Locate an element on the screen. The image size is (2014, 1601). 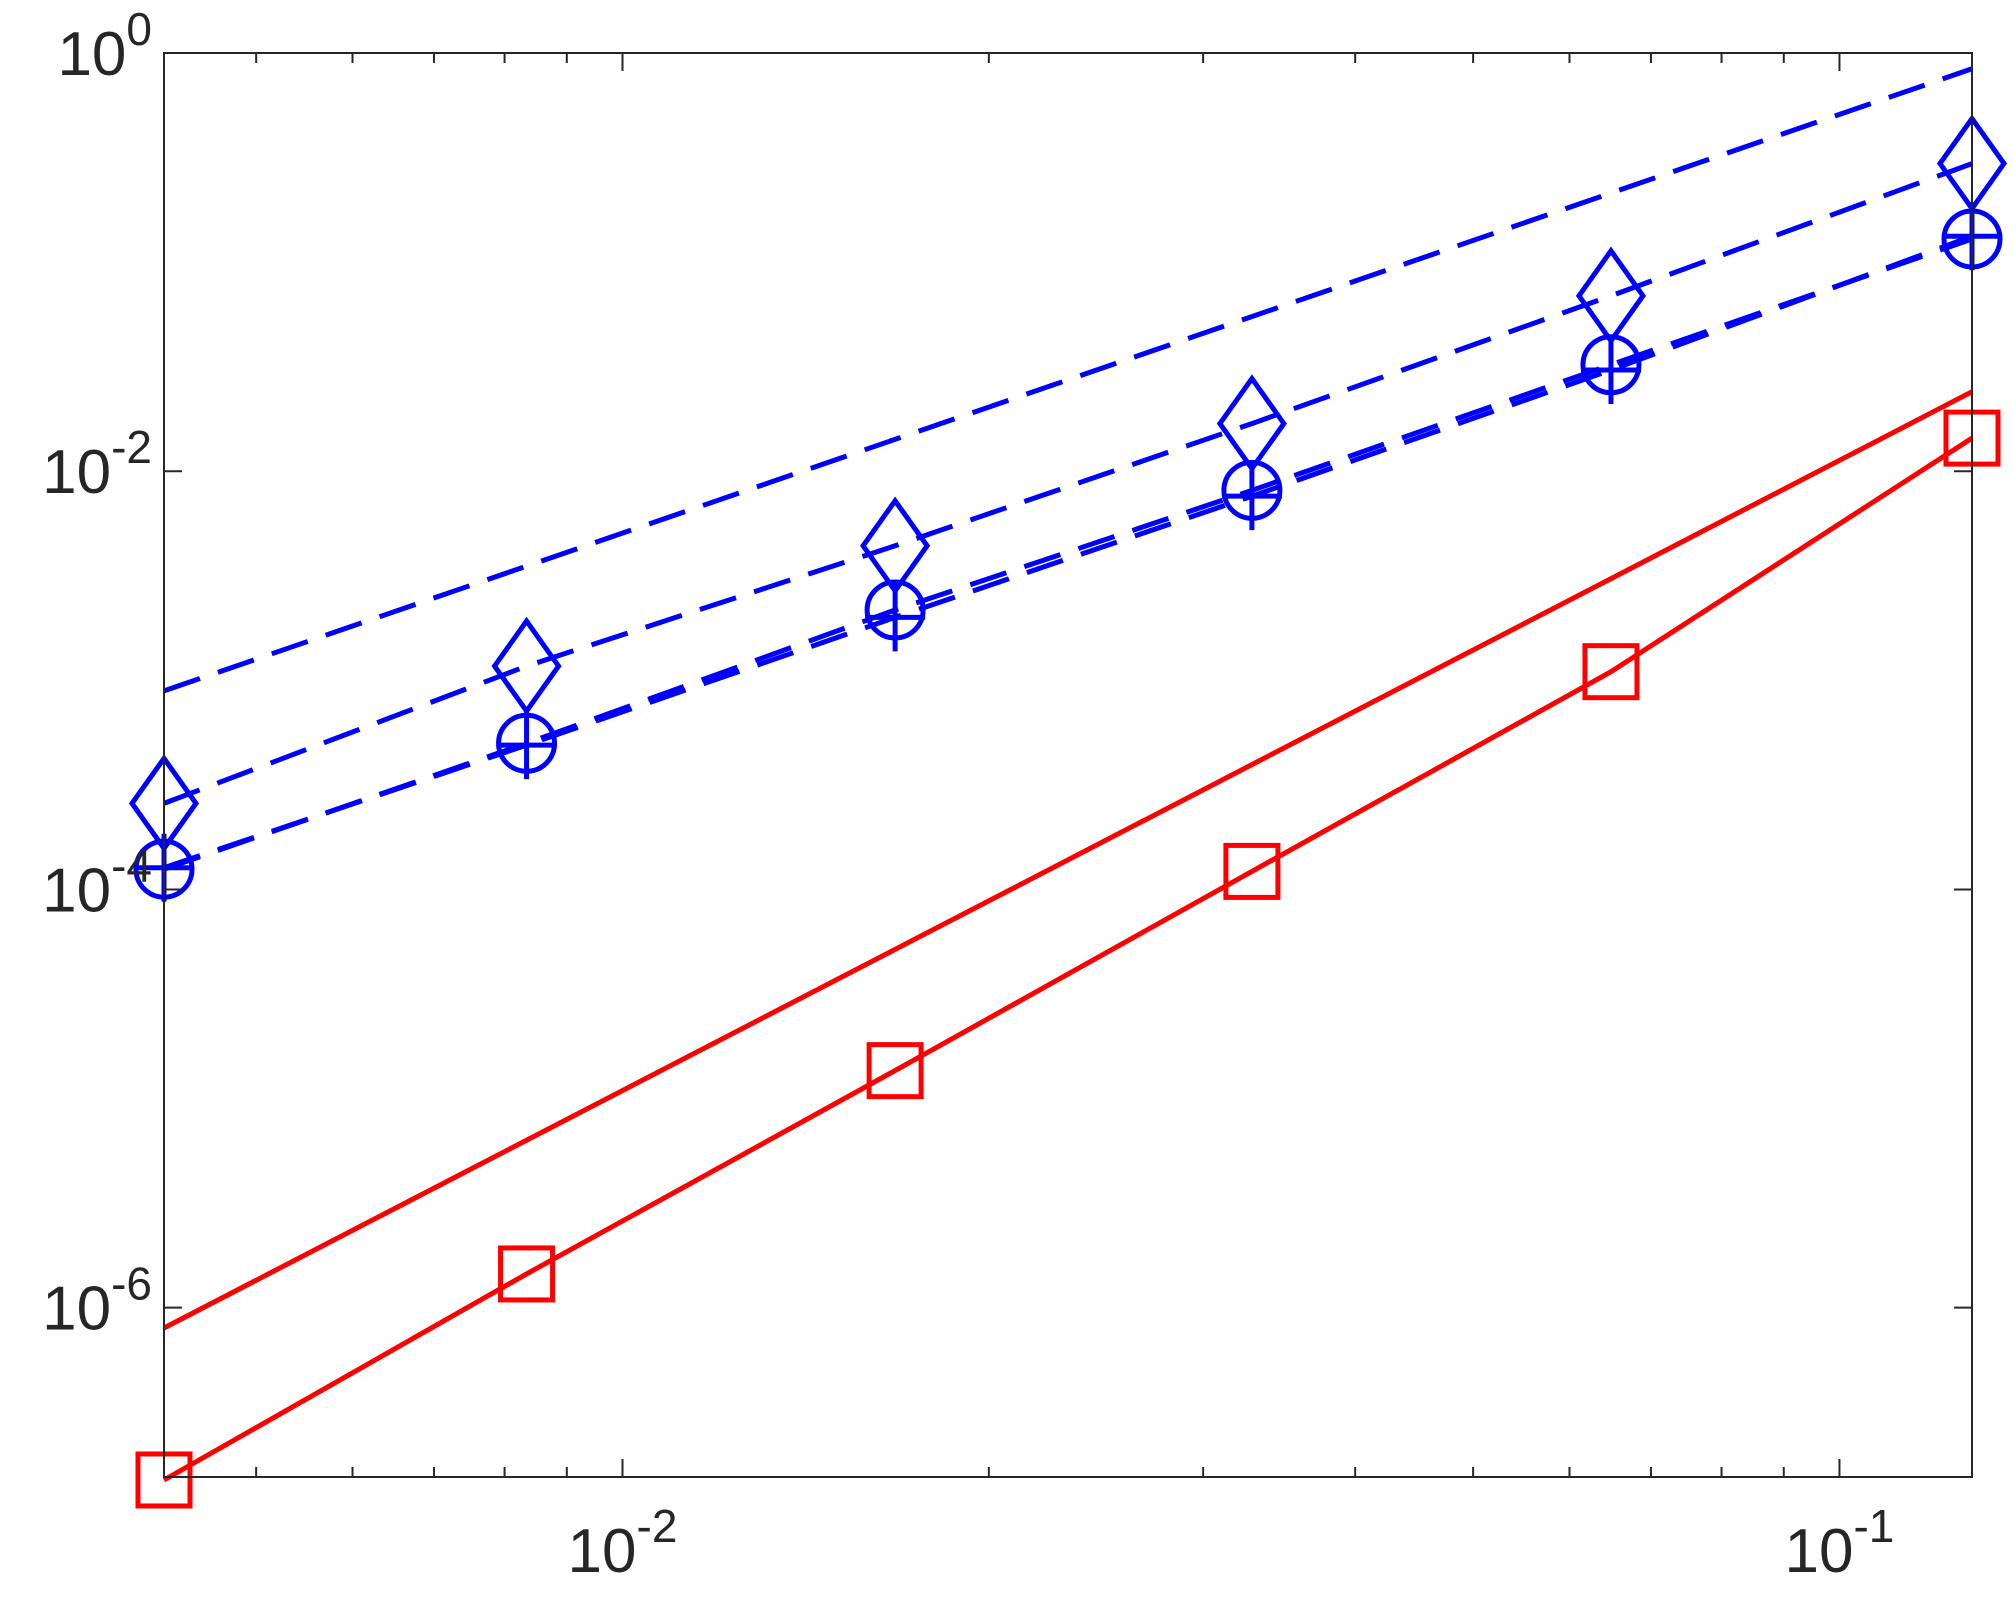
tick-exponent: -1 is located at coordinates (1873, 1526).